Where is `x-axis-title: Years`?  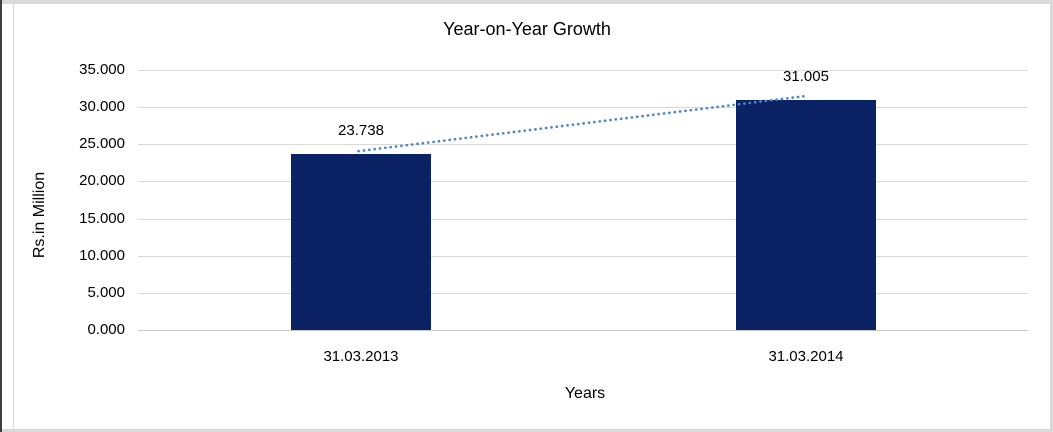
x-axis-title: Years is located at coordinates (585, 393).